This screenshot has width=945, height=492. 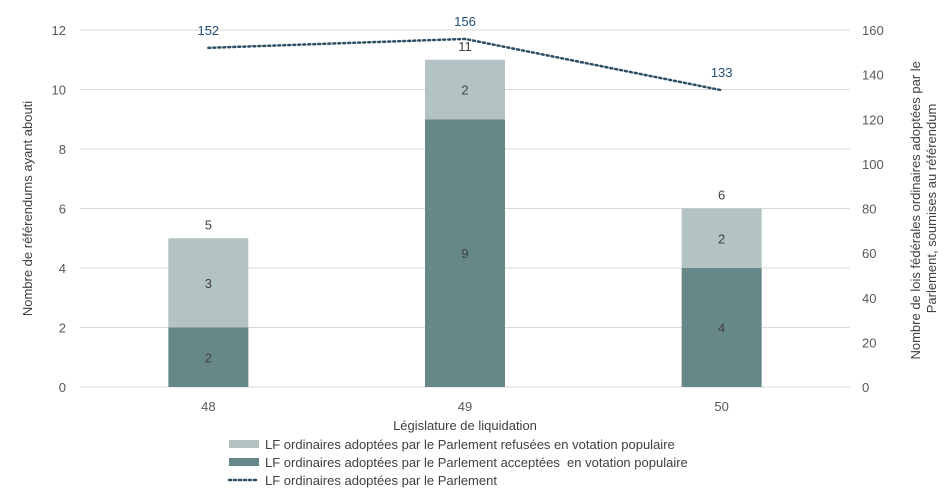 What do you see at coordinates (62, 328) in the screenshot?
I see `y-tick-label: 2` at bounding box center [62, 328].